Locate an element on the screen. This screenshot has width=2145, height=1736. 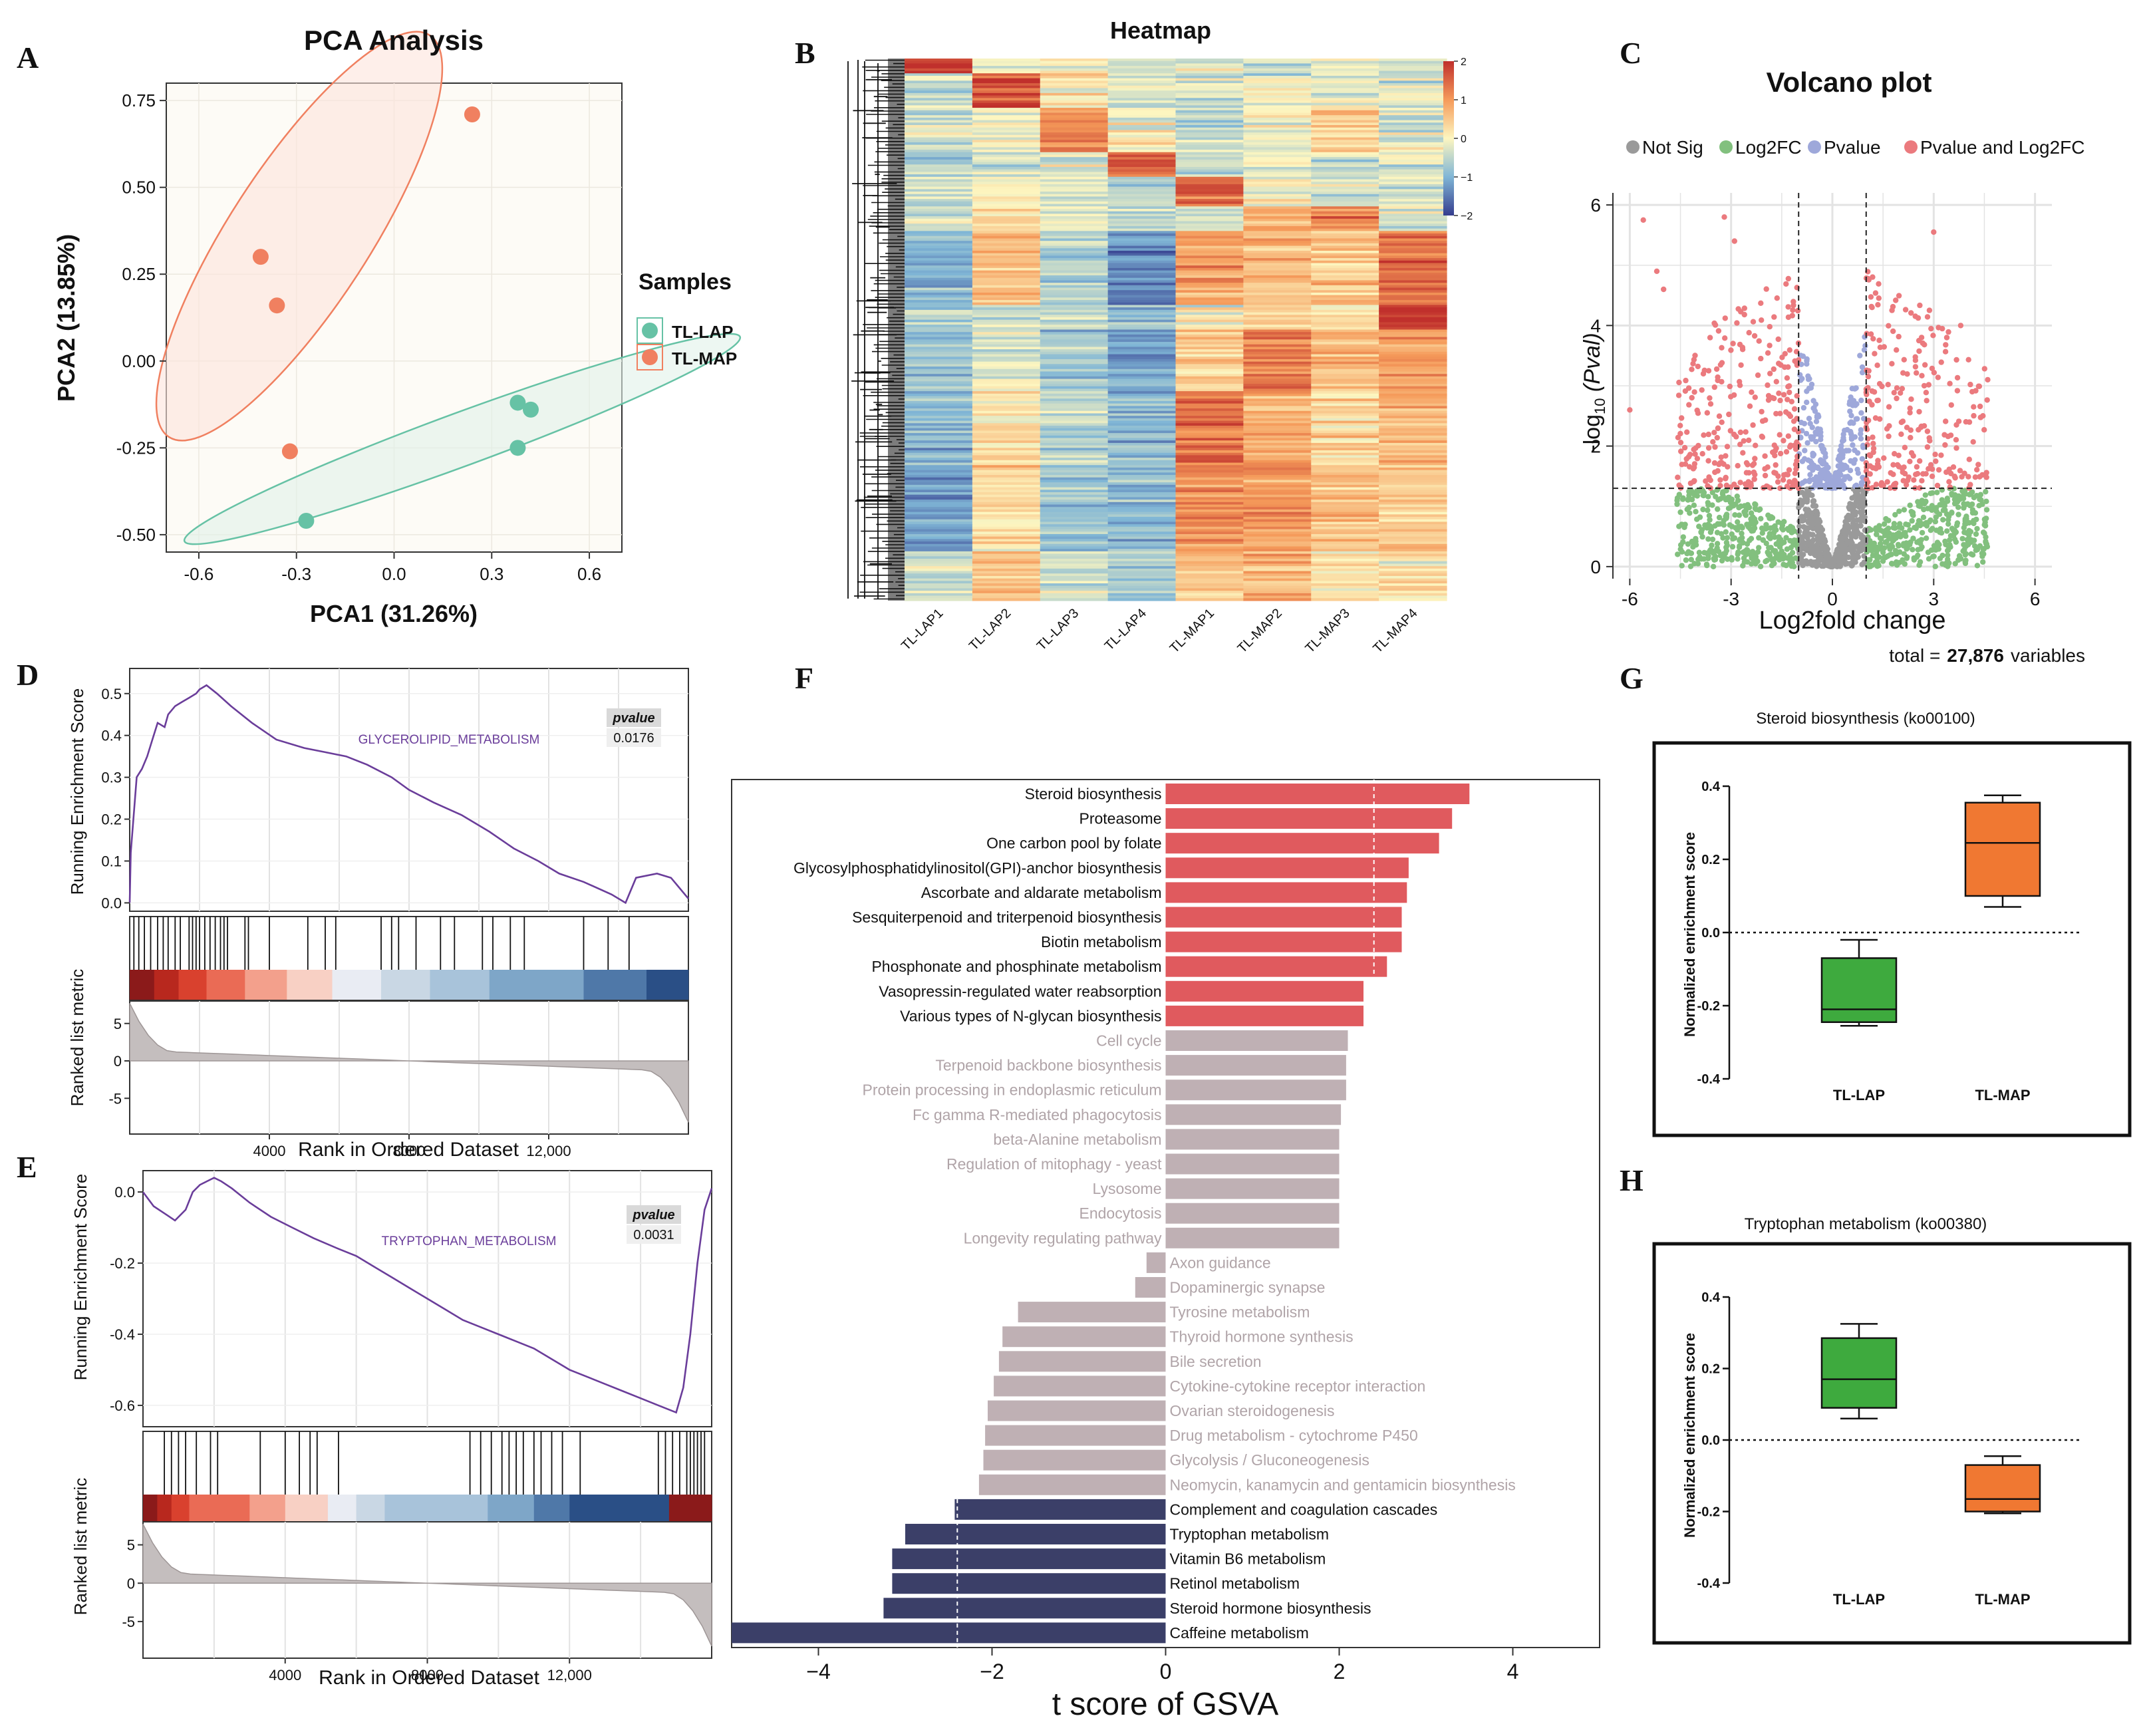
heatmap-column-label: TL-MAP2 is located at coordinates (1260, 631).